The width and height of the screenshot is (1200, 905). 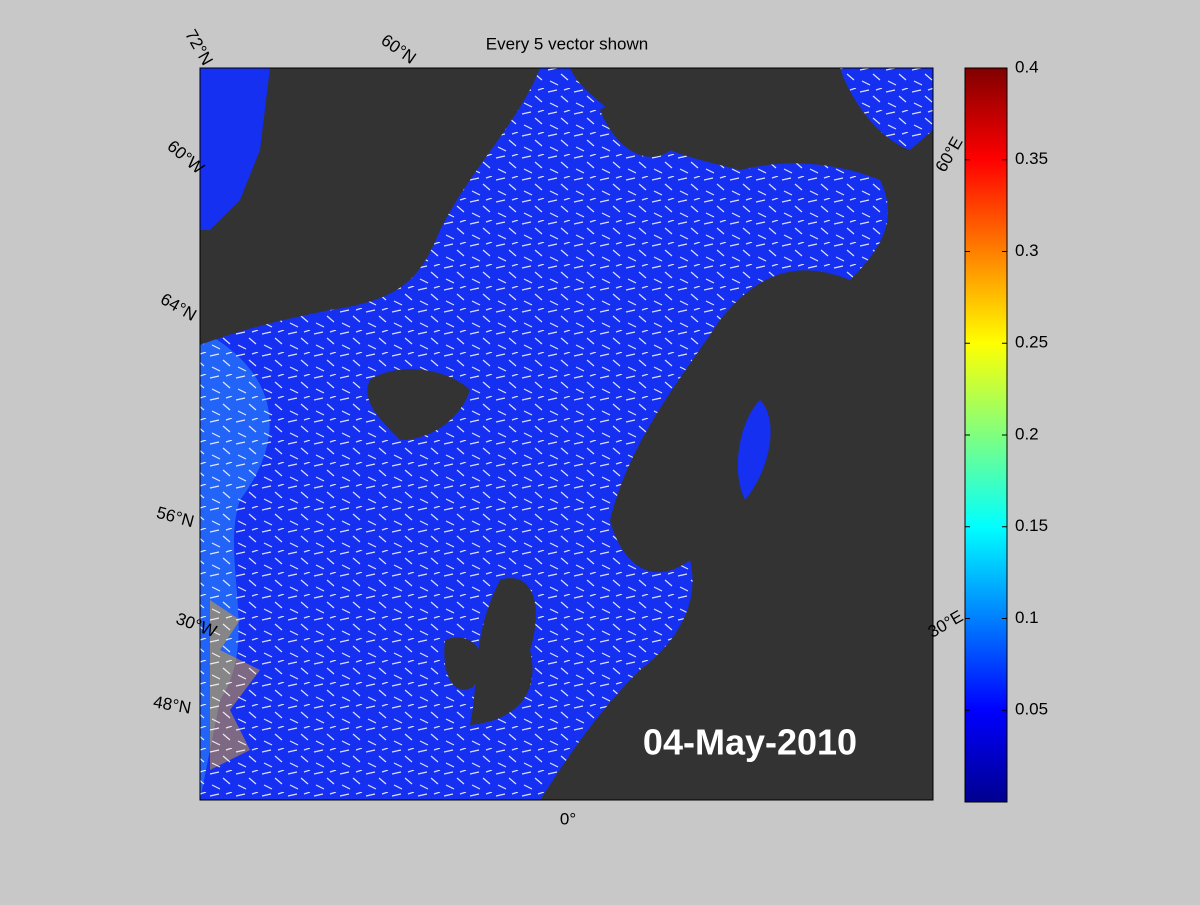 I want to click on graticule-label: 60°E, so click(x=949, y=155).